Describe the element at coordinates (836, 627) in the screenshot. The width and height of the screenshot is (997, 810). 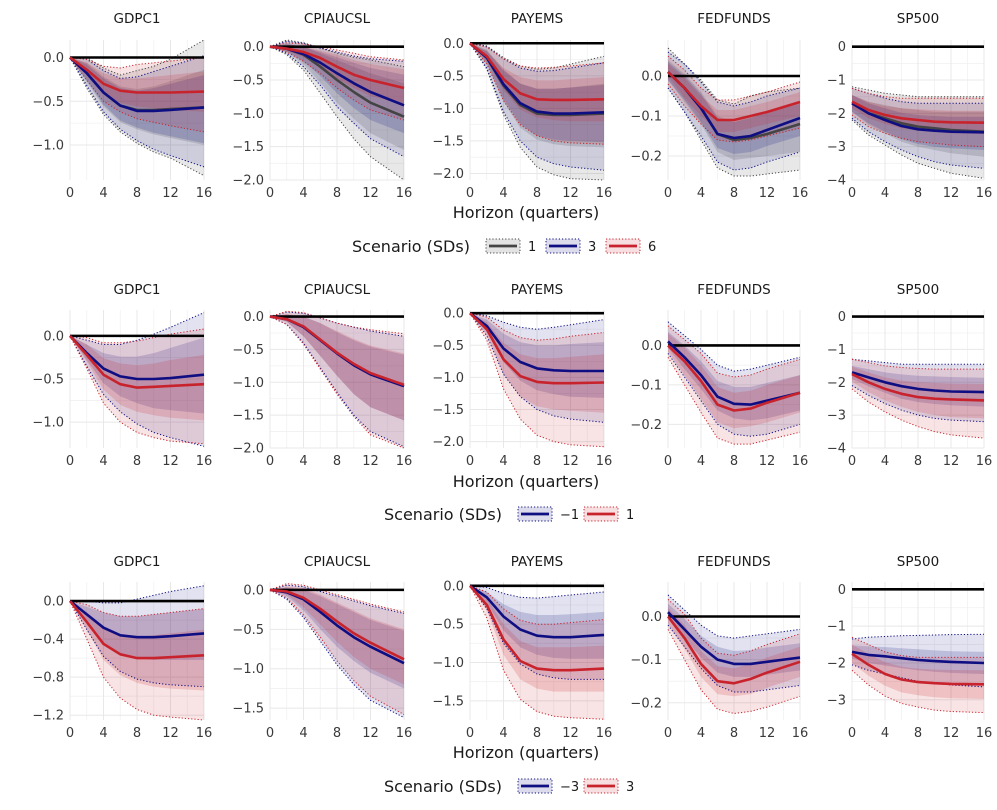
I see `y-tick-label: −1` at that location.